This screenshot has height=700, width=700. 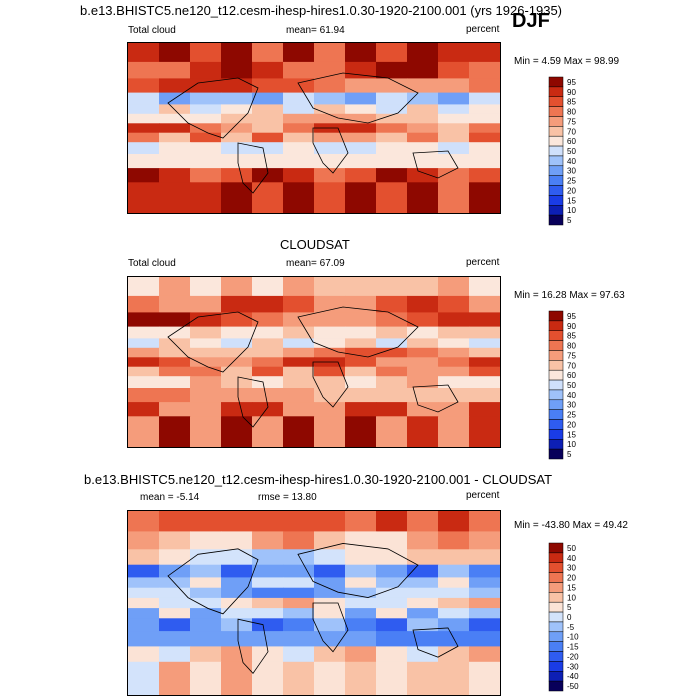 What do you see at coordinates (571, 627) in the screenshot?
I see `colorbar-tick-label: -5` at bounding box center [571, 627].